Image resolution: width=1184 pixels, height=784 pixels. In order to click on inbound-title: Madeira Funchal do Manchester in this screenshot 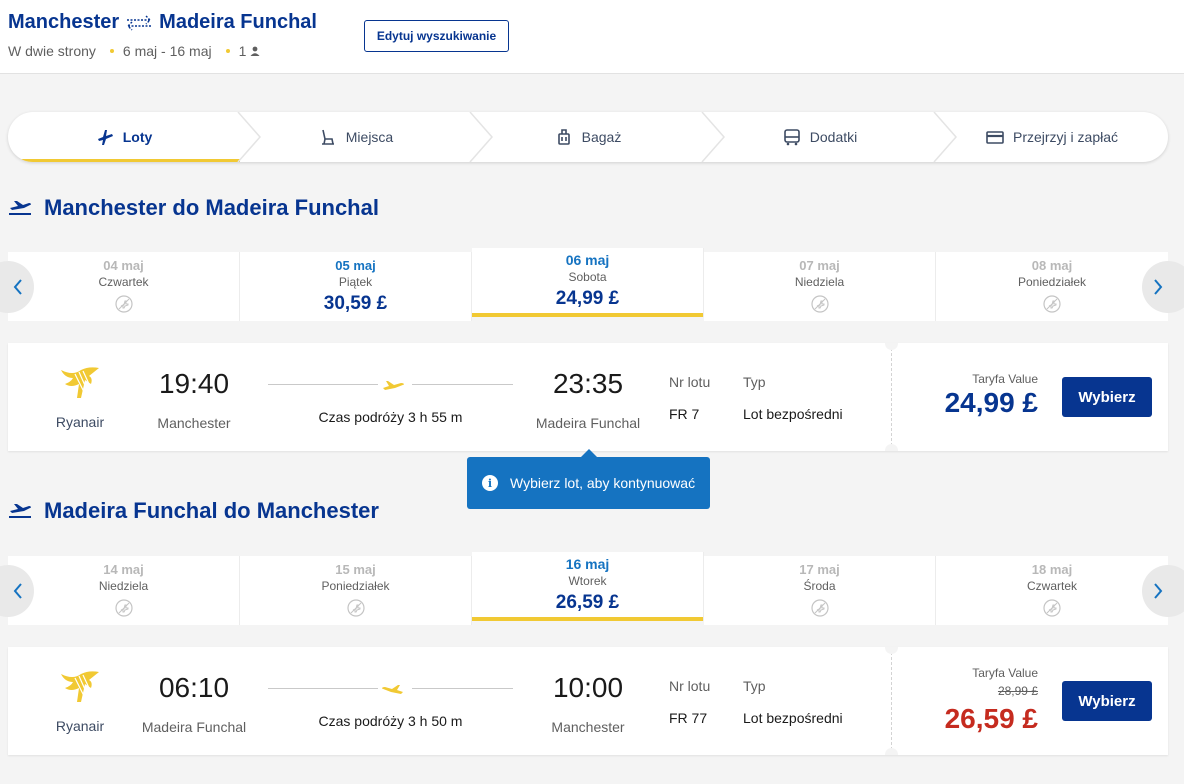, I will do `click(193, 511)`.